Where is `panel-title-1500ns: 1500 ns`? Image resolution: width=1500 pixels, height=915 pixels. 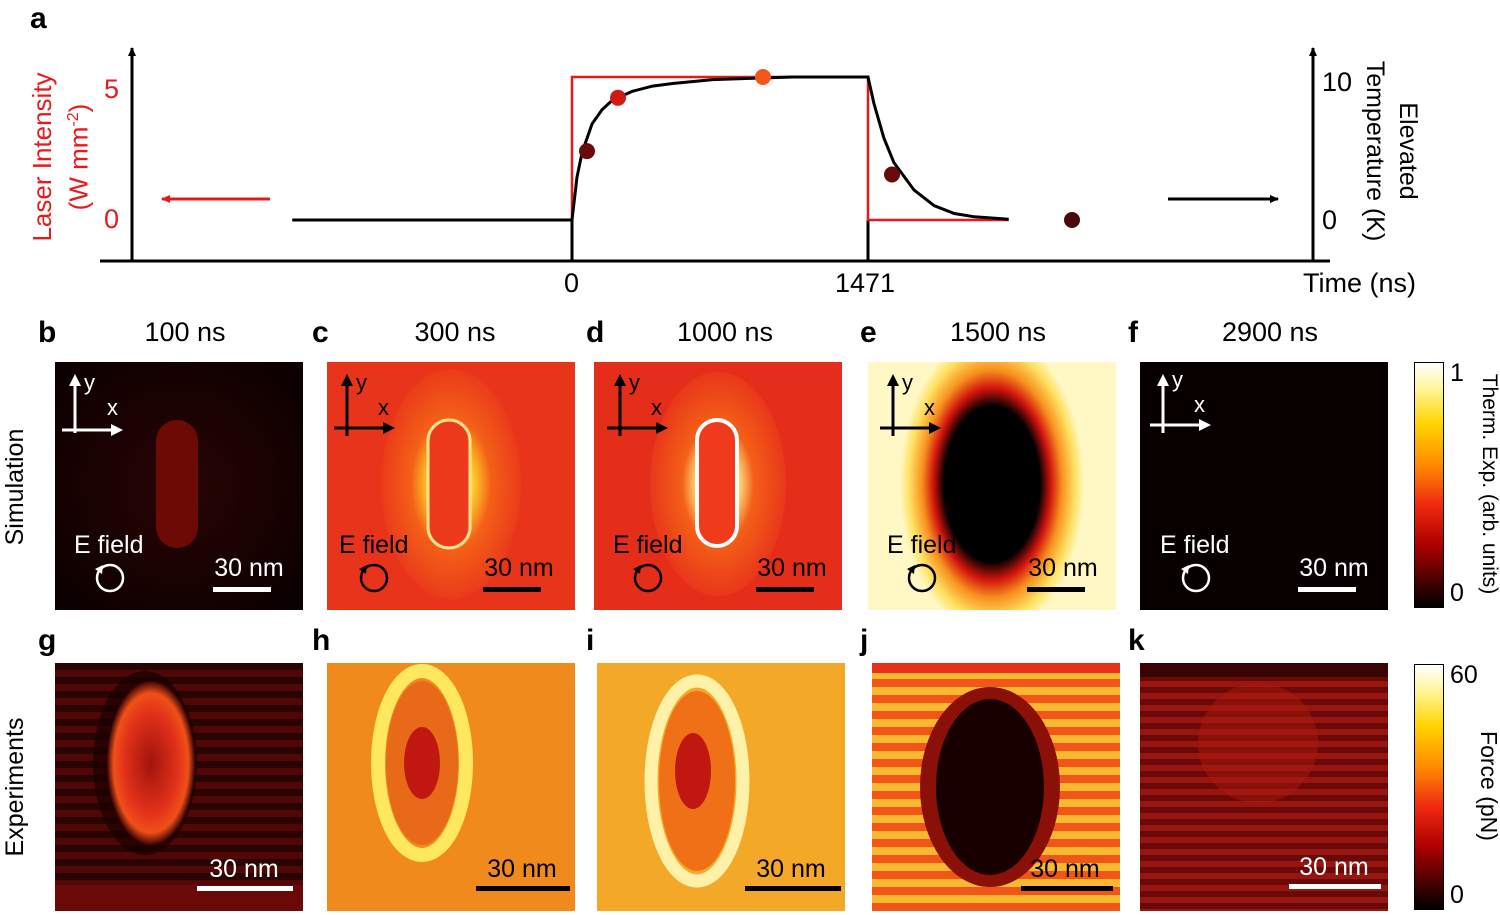 panel-title-1500ns: 1500 ns is located at coordinates (998, 332).